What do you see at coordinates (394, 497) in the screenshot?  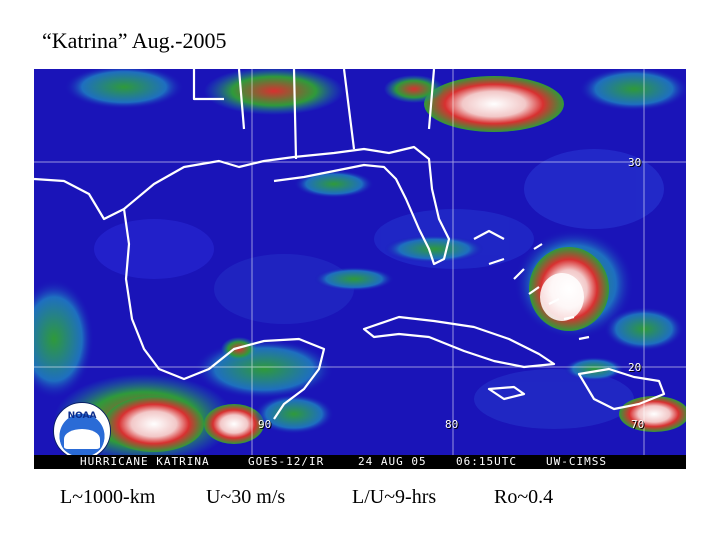 I see `time-scale: L/U~9-hrs` at bounding box center [394, 497].